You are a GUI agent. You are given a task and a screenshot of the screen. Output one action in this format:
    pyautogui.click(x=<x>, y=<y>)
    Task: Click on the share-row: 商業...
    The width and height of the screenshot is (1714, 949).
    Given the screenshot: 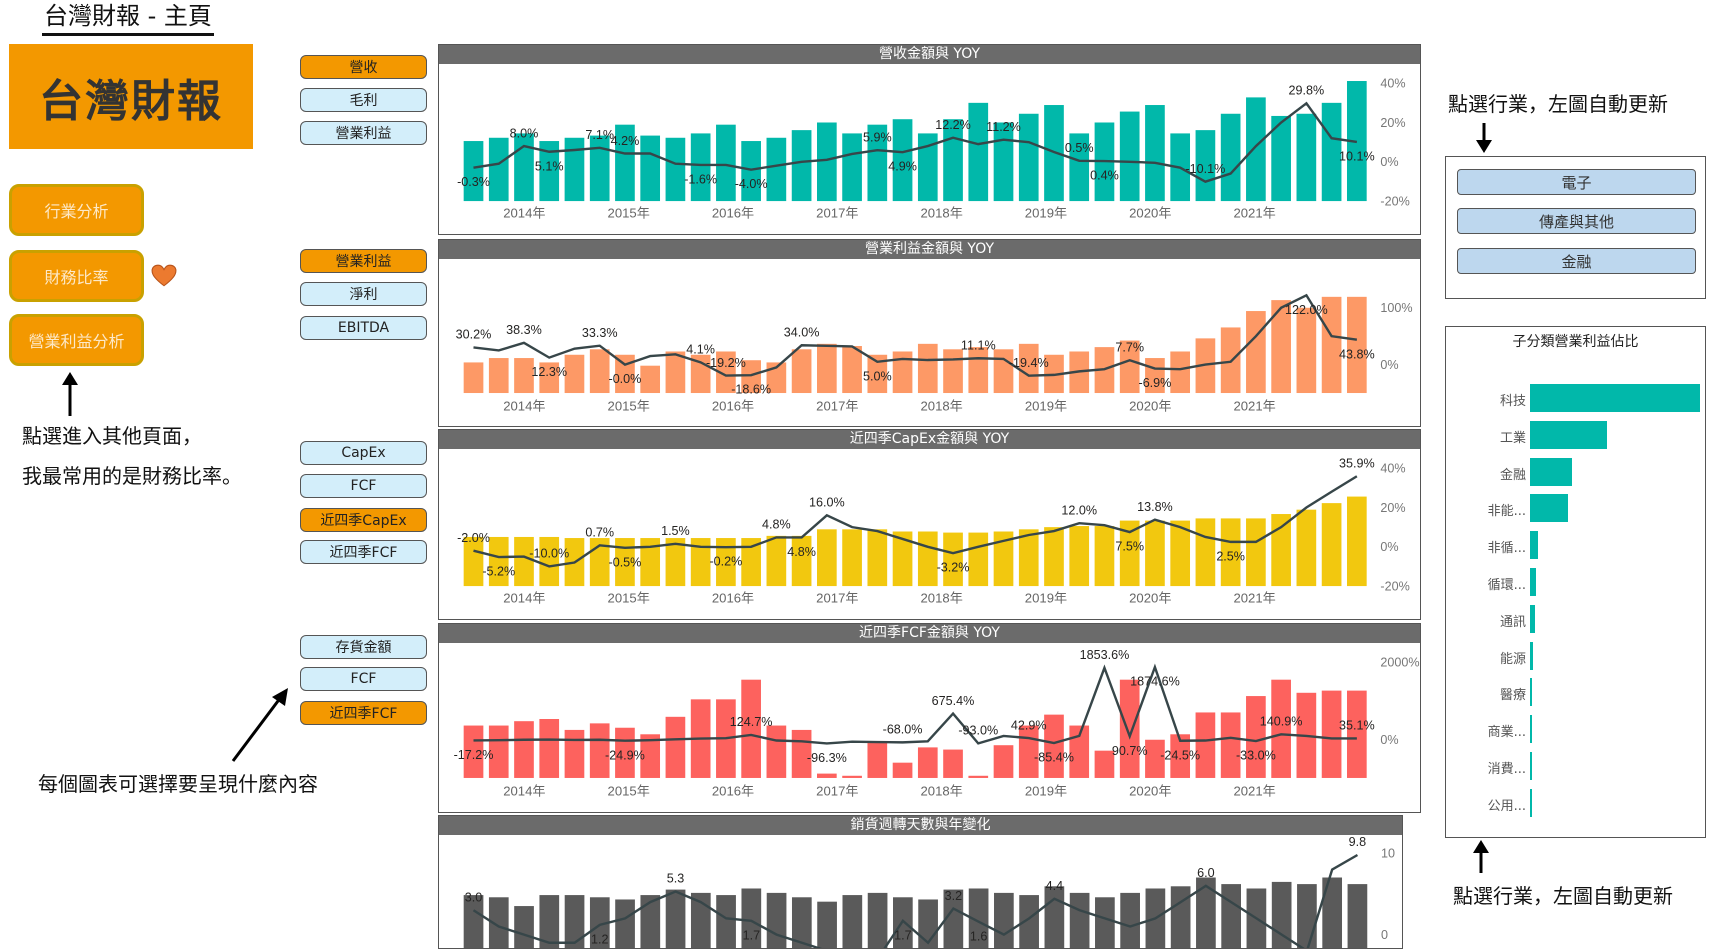 What is the action you would take?
    pyautogui.click(x=1575, y=729)
    